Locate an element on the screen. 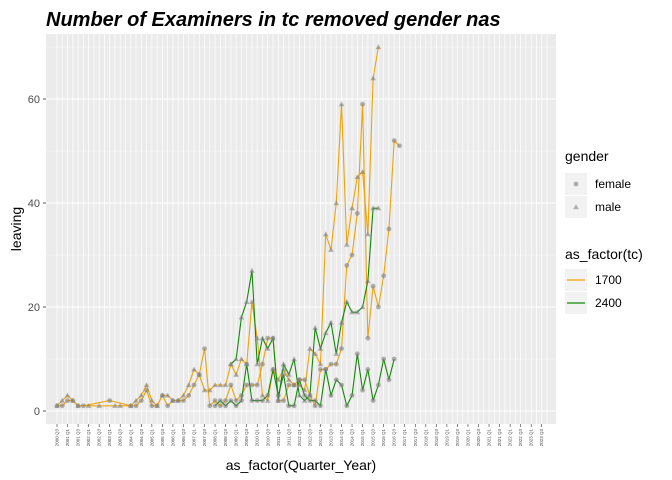  legend-label-male: male is located at coordinates (608, 207).